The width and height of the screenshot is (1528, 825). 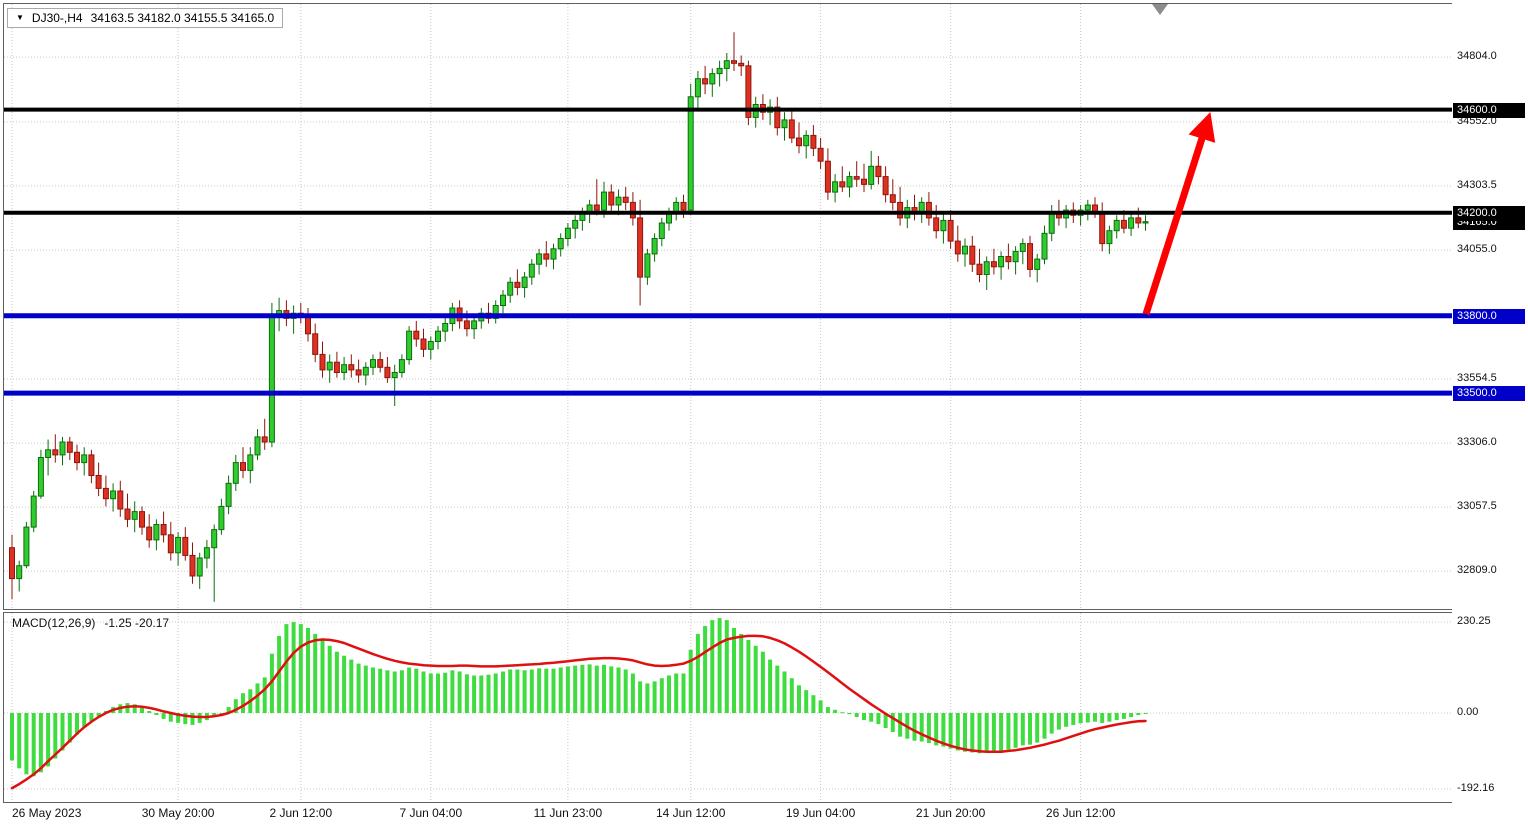 What do you see at coordinates (578, 712) in the screenshot?
I see `macd-signal-line` at bounding box center [578, 712].